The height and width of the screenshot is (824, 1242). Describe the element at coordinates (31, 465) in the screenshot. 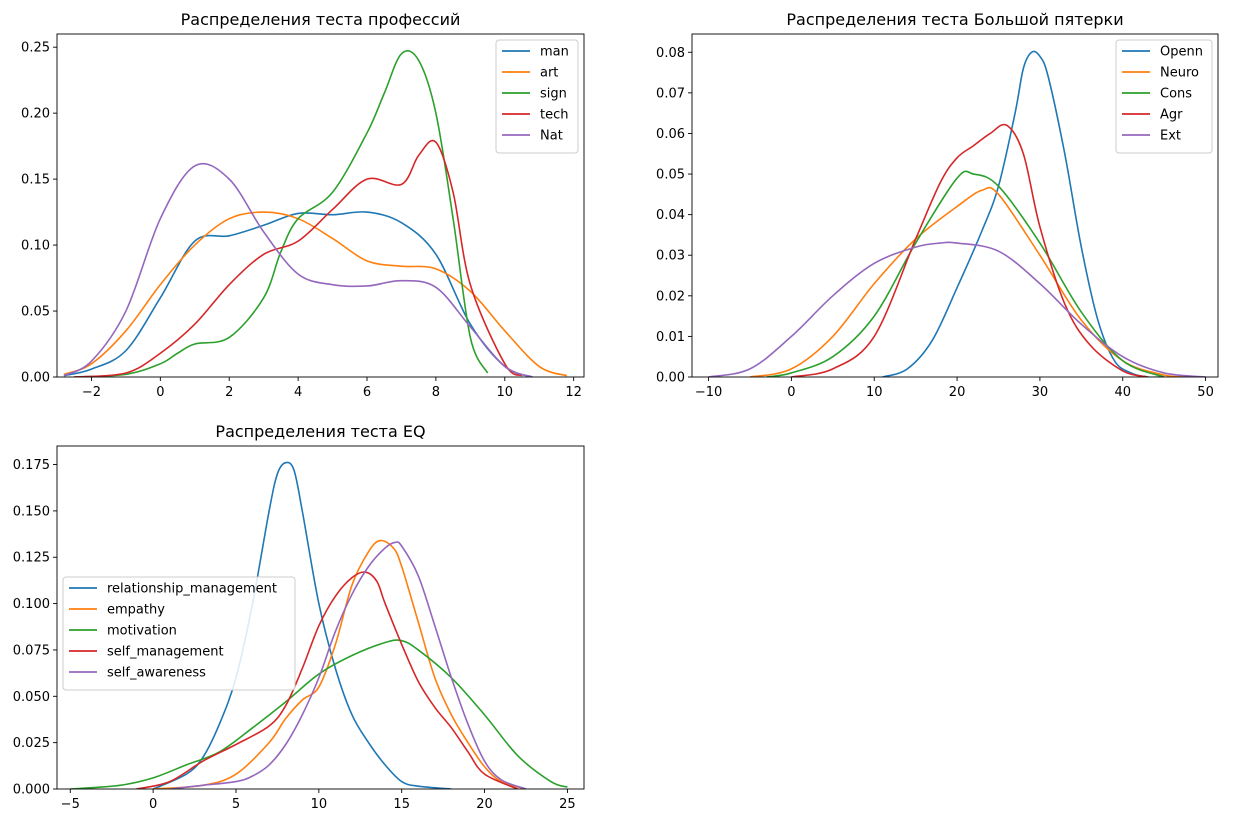

I see `y-tick-label: 0.175` at that location.